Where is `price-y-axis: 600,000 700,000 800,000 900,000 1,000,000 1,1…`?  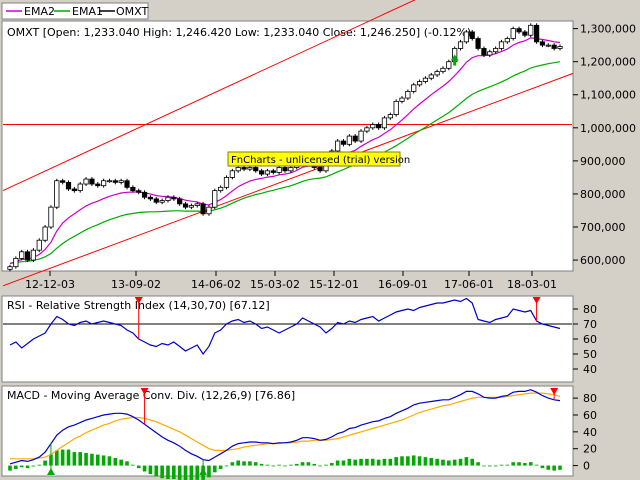
price-y-axis: 600,000 700,000 800,000 900,000 1,000,000 1,1… is located at coordinates (604, 145).